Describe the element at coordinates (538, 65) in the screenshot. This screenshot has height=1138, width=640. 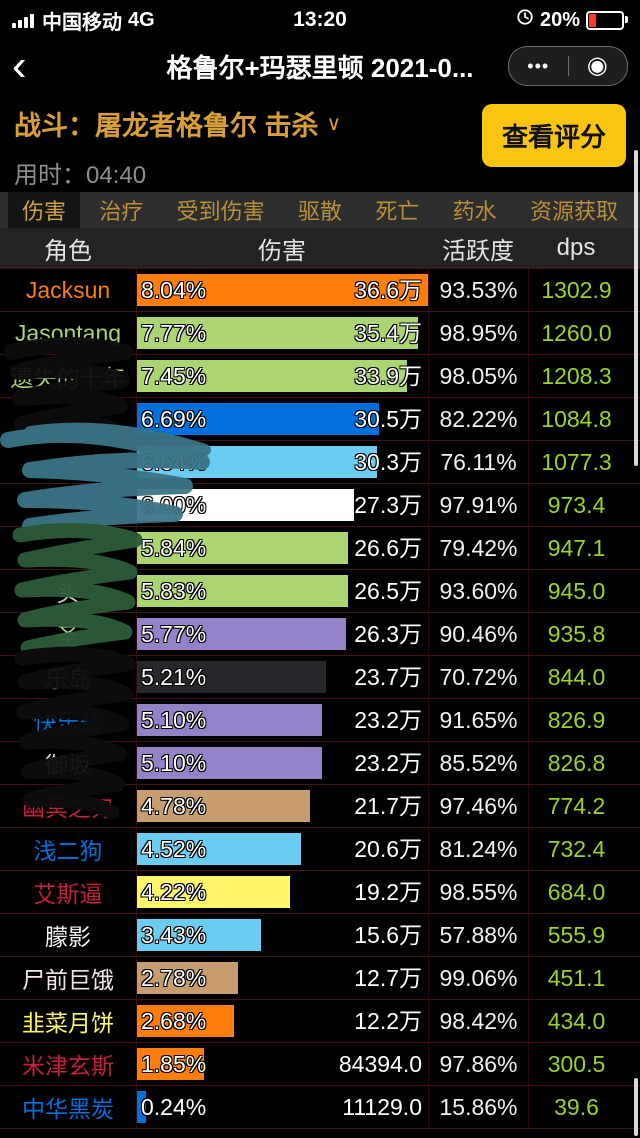
I see `more-button: •••` at that location.